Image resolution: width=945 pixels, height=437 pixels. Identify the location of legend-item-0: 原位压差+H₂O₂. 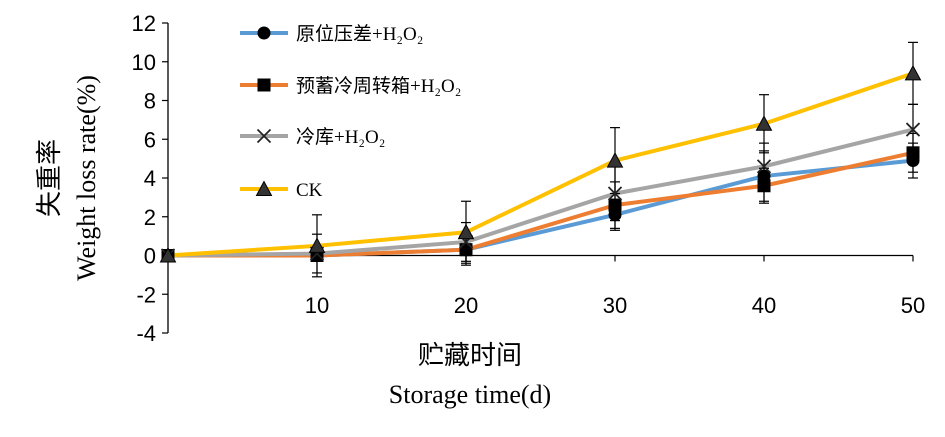
(331, 34).